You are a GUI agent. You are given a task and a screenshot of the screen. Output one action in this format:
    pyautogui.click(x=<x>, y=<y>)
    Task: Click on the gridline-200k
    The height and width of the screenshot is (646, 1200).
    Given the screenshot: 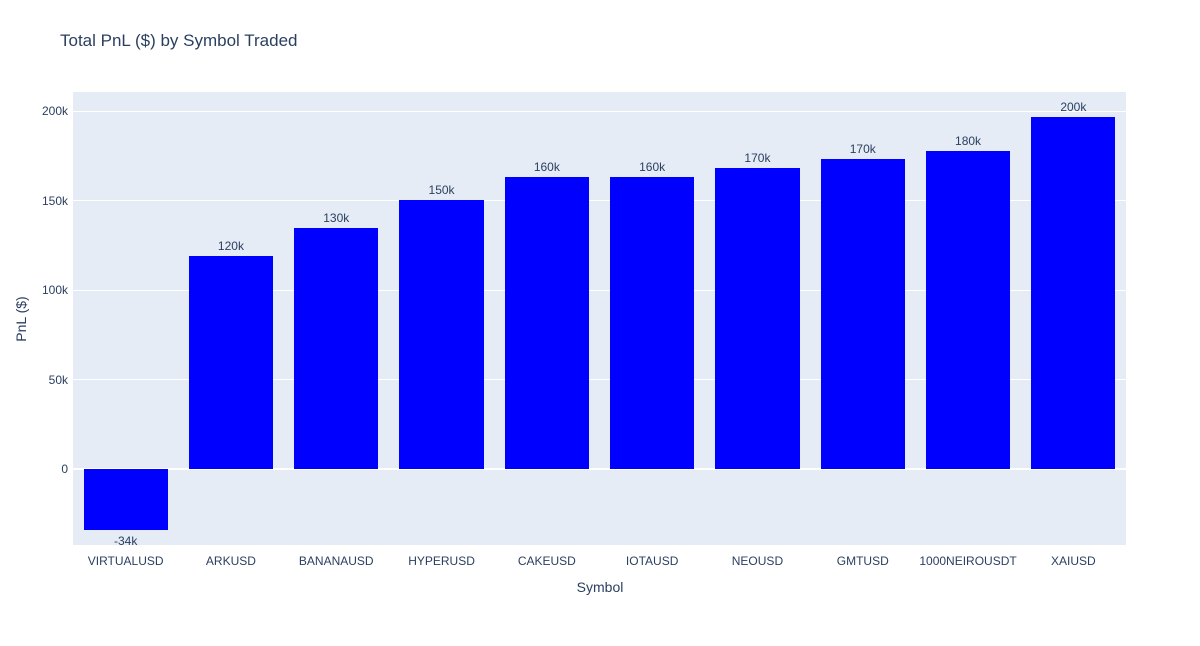 What is the action you would take?
    pyautogui.click(x=599, y=111)
    